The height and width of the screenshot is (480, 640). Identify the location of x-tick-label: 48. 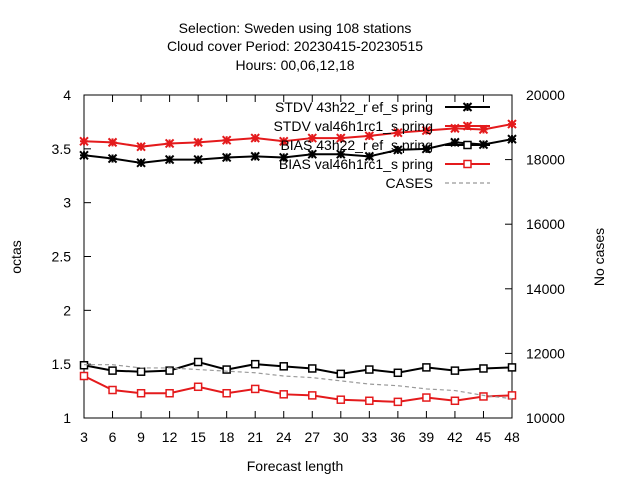
(512, 437).